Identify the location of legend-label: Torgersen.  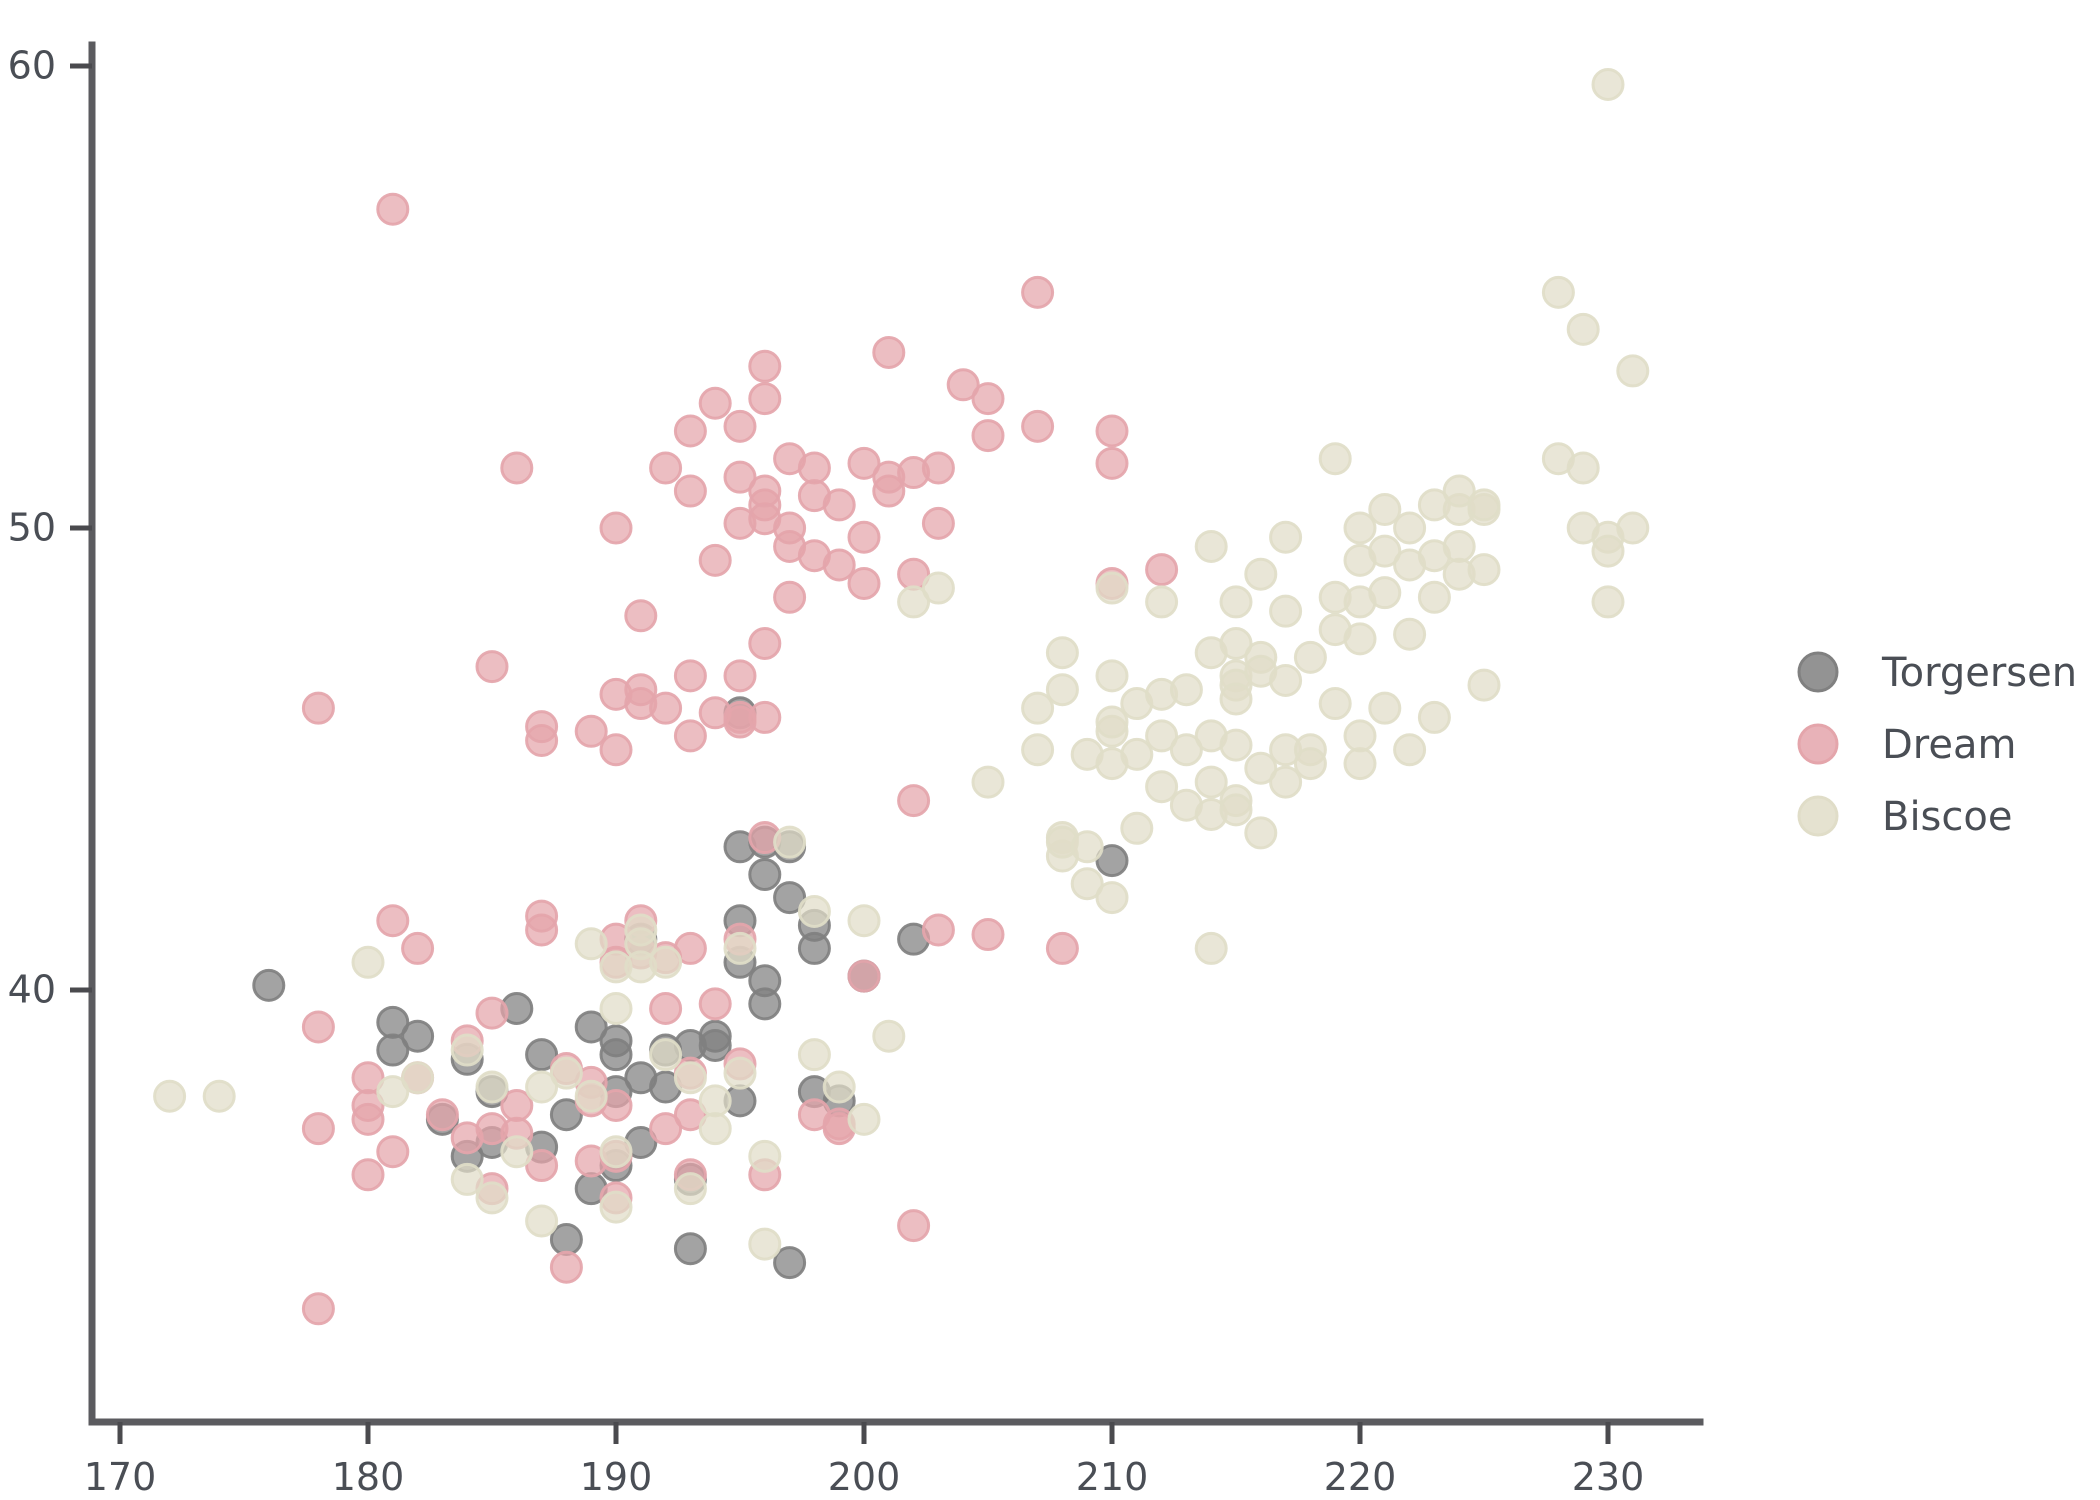
(1979, 673).